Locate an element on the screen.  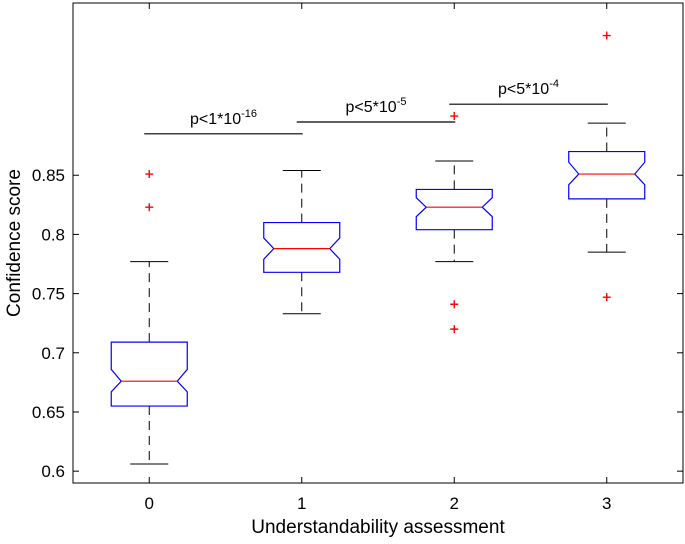
significance-0-1: p<1*10-16 is located at coordinates (223, 121).